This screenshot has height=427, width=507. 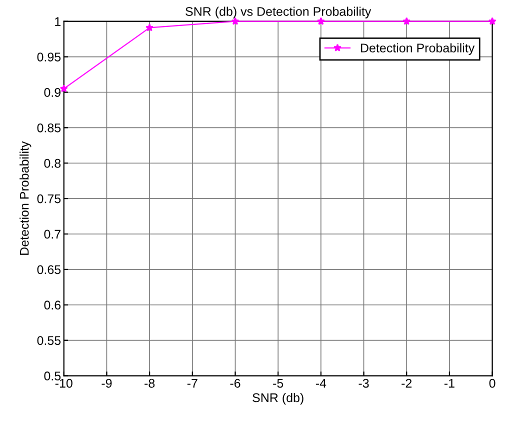 What do you see at coordinates (278, 398) in the screenshot?
I see `x-axis-title: SNR (db)` at bounding box center [278, 398].